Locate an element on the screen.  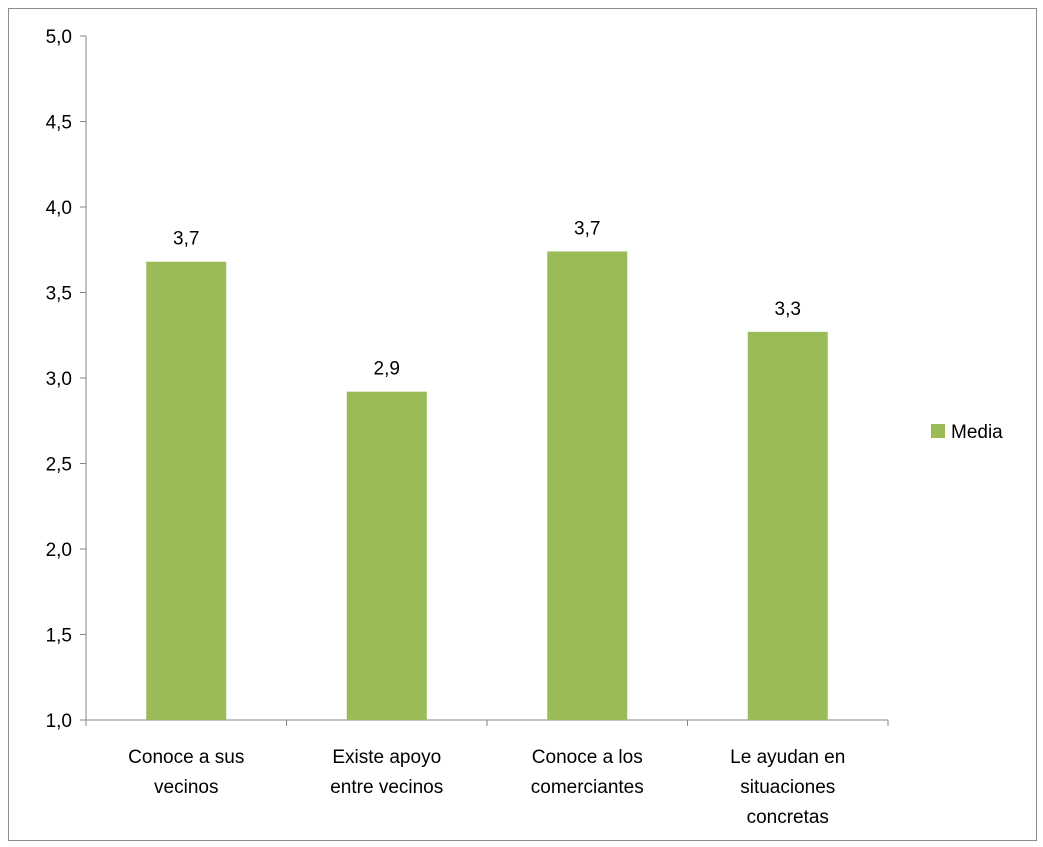
y-tick-label: 3,0 is located at coordinates (59, 379).